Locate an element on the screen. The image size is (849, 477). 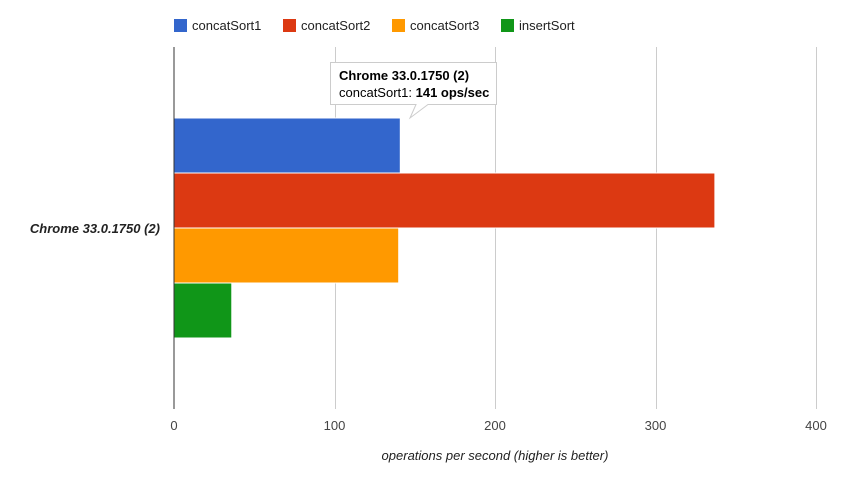
tooltip-line: concatSort1: 141 ops/sec is located at coordinates (414, 92).